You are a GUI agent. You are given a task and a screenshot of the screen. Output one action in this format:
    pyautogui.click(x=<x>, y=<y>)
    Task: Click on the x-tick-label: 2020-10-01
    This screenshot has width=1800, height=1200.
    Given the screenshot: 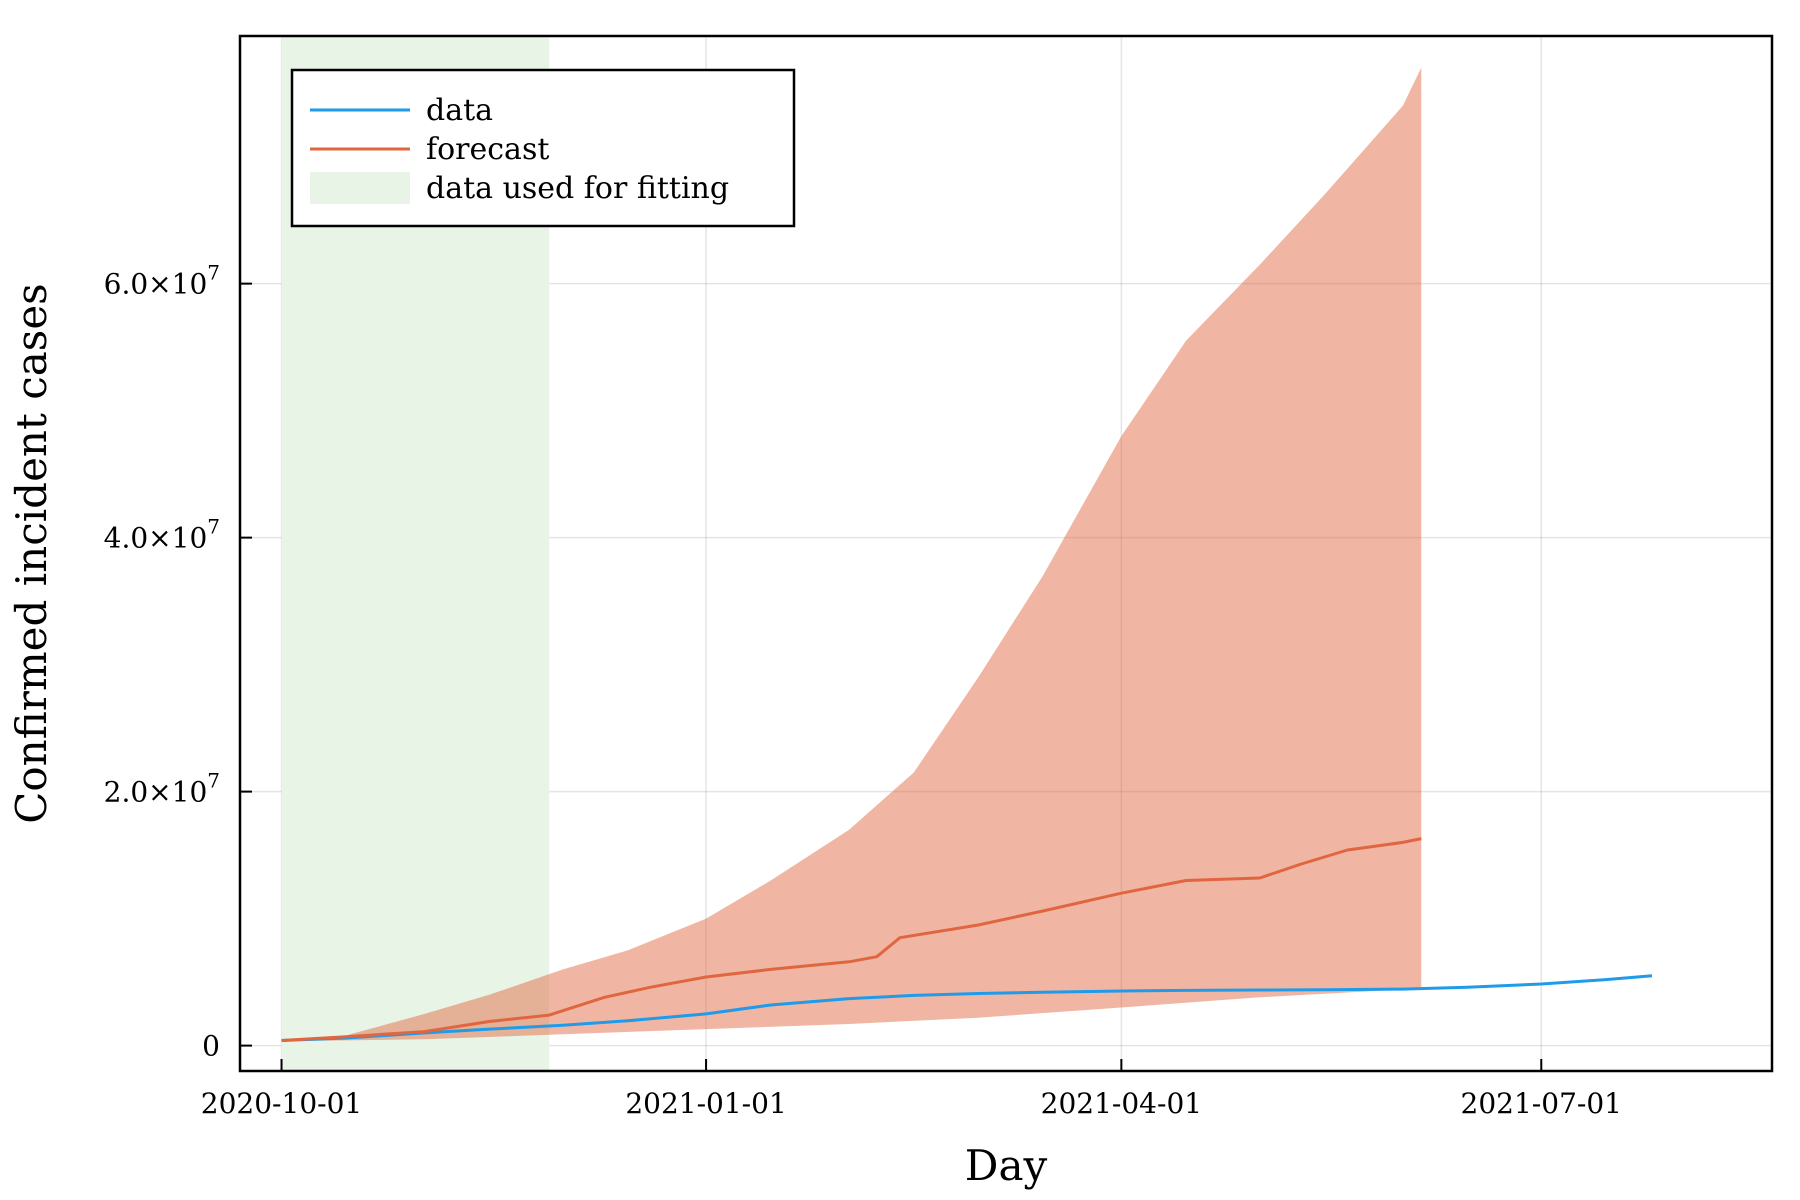 What is the action you would take?
    pyautogui.click(x=281, y=1103)
    